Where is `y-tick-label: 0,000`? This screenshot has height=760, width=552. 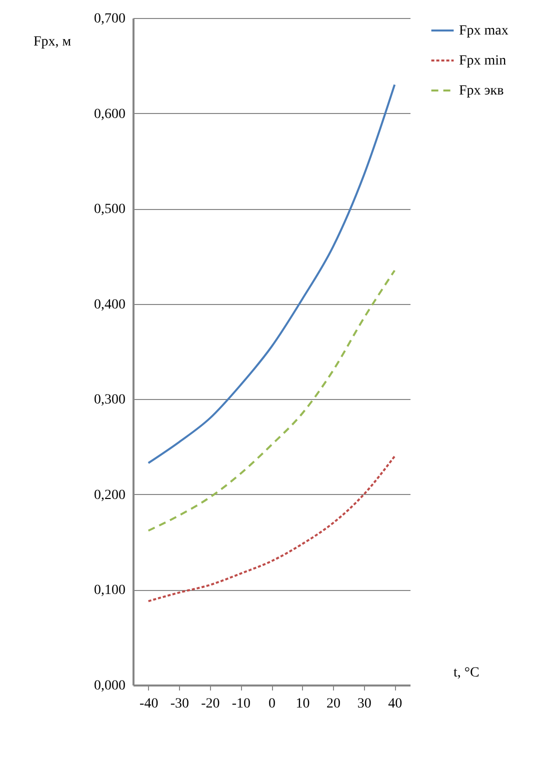
y-tick-label: 0,000 is located at coordinates (110, 686).